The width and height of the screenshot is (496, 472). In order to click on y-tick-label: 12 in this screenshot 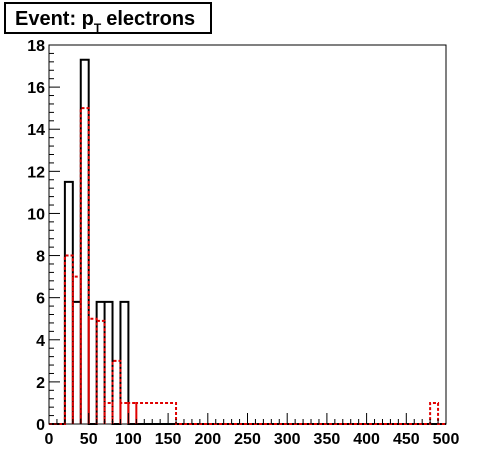, I will do `click(36, 172)`.